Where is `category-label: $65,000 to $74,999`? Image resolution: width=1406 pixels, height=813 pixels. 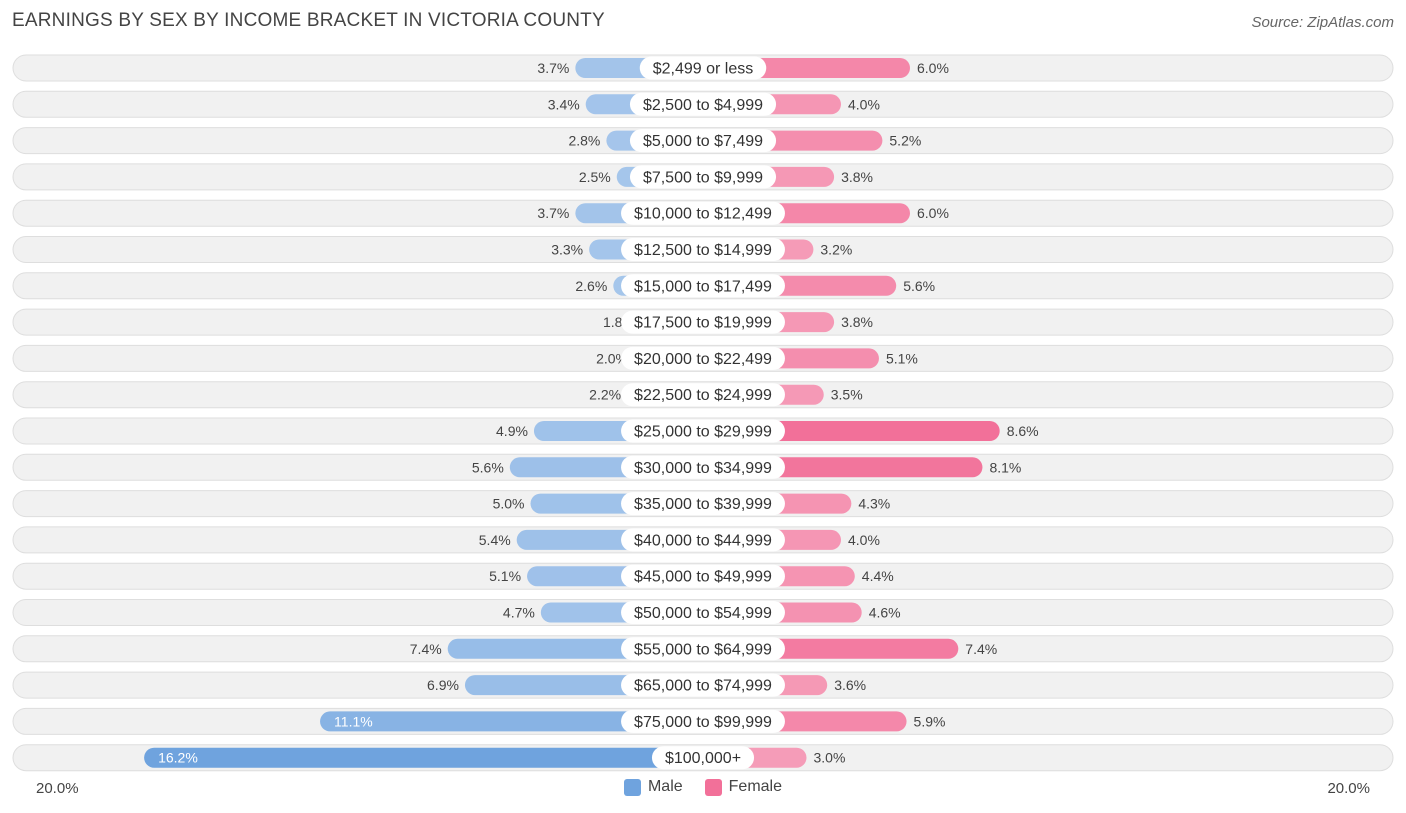 category-label: $65,000 to $74,999 is located at coordinates (703, 686).